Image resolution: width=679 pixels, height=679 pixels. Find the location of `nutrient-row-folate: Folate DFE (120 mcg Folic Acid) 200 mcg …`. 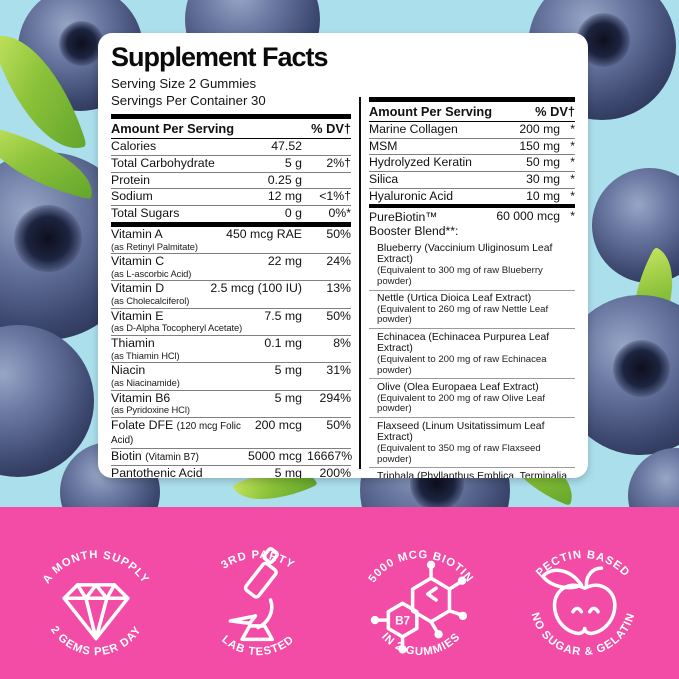

nutrient-row-folate: Folate DFE (120 mcg Folic Acid) 200 mcg … is located at coordinates (231, 433).